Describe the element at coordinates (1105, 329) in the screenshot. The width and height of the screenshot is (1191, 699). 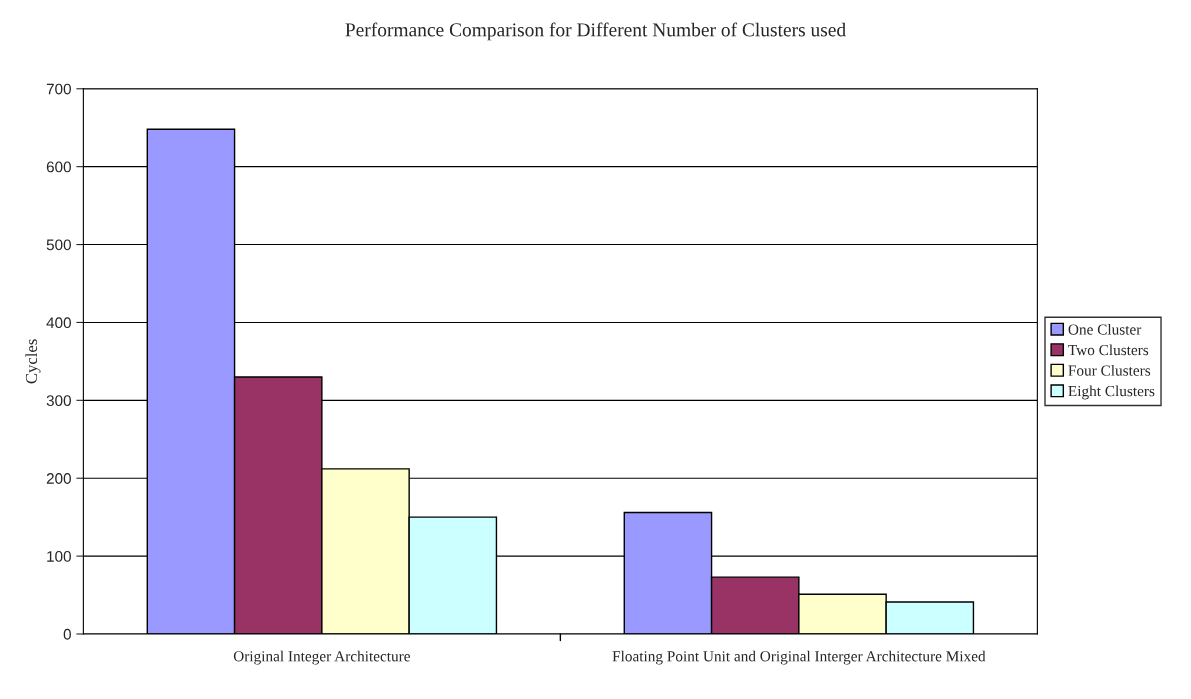
I see `legend-label: One Cluster` at that location.